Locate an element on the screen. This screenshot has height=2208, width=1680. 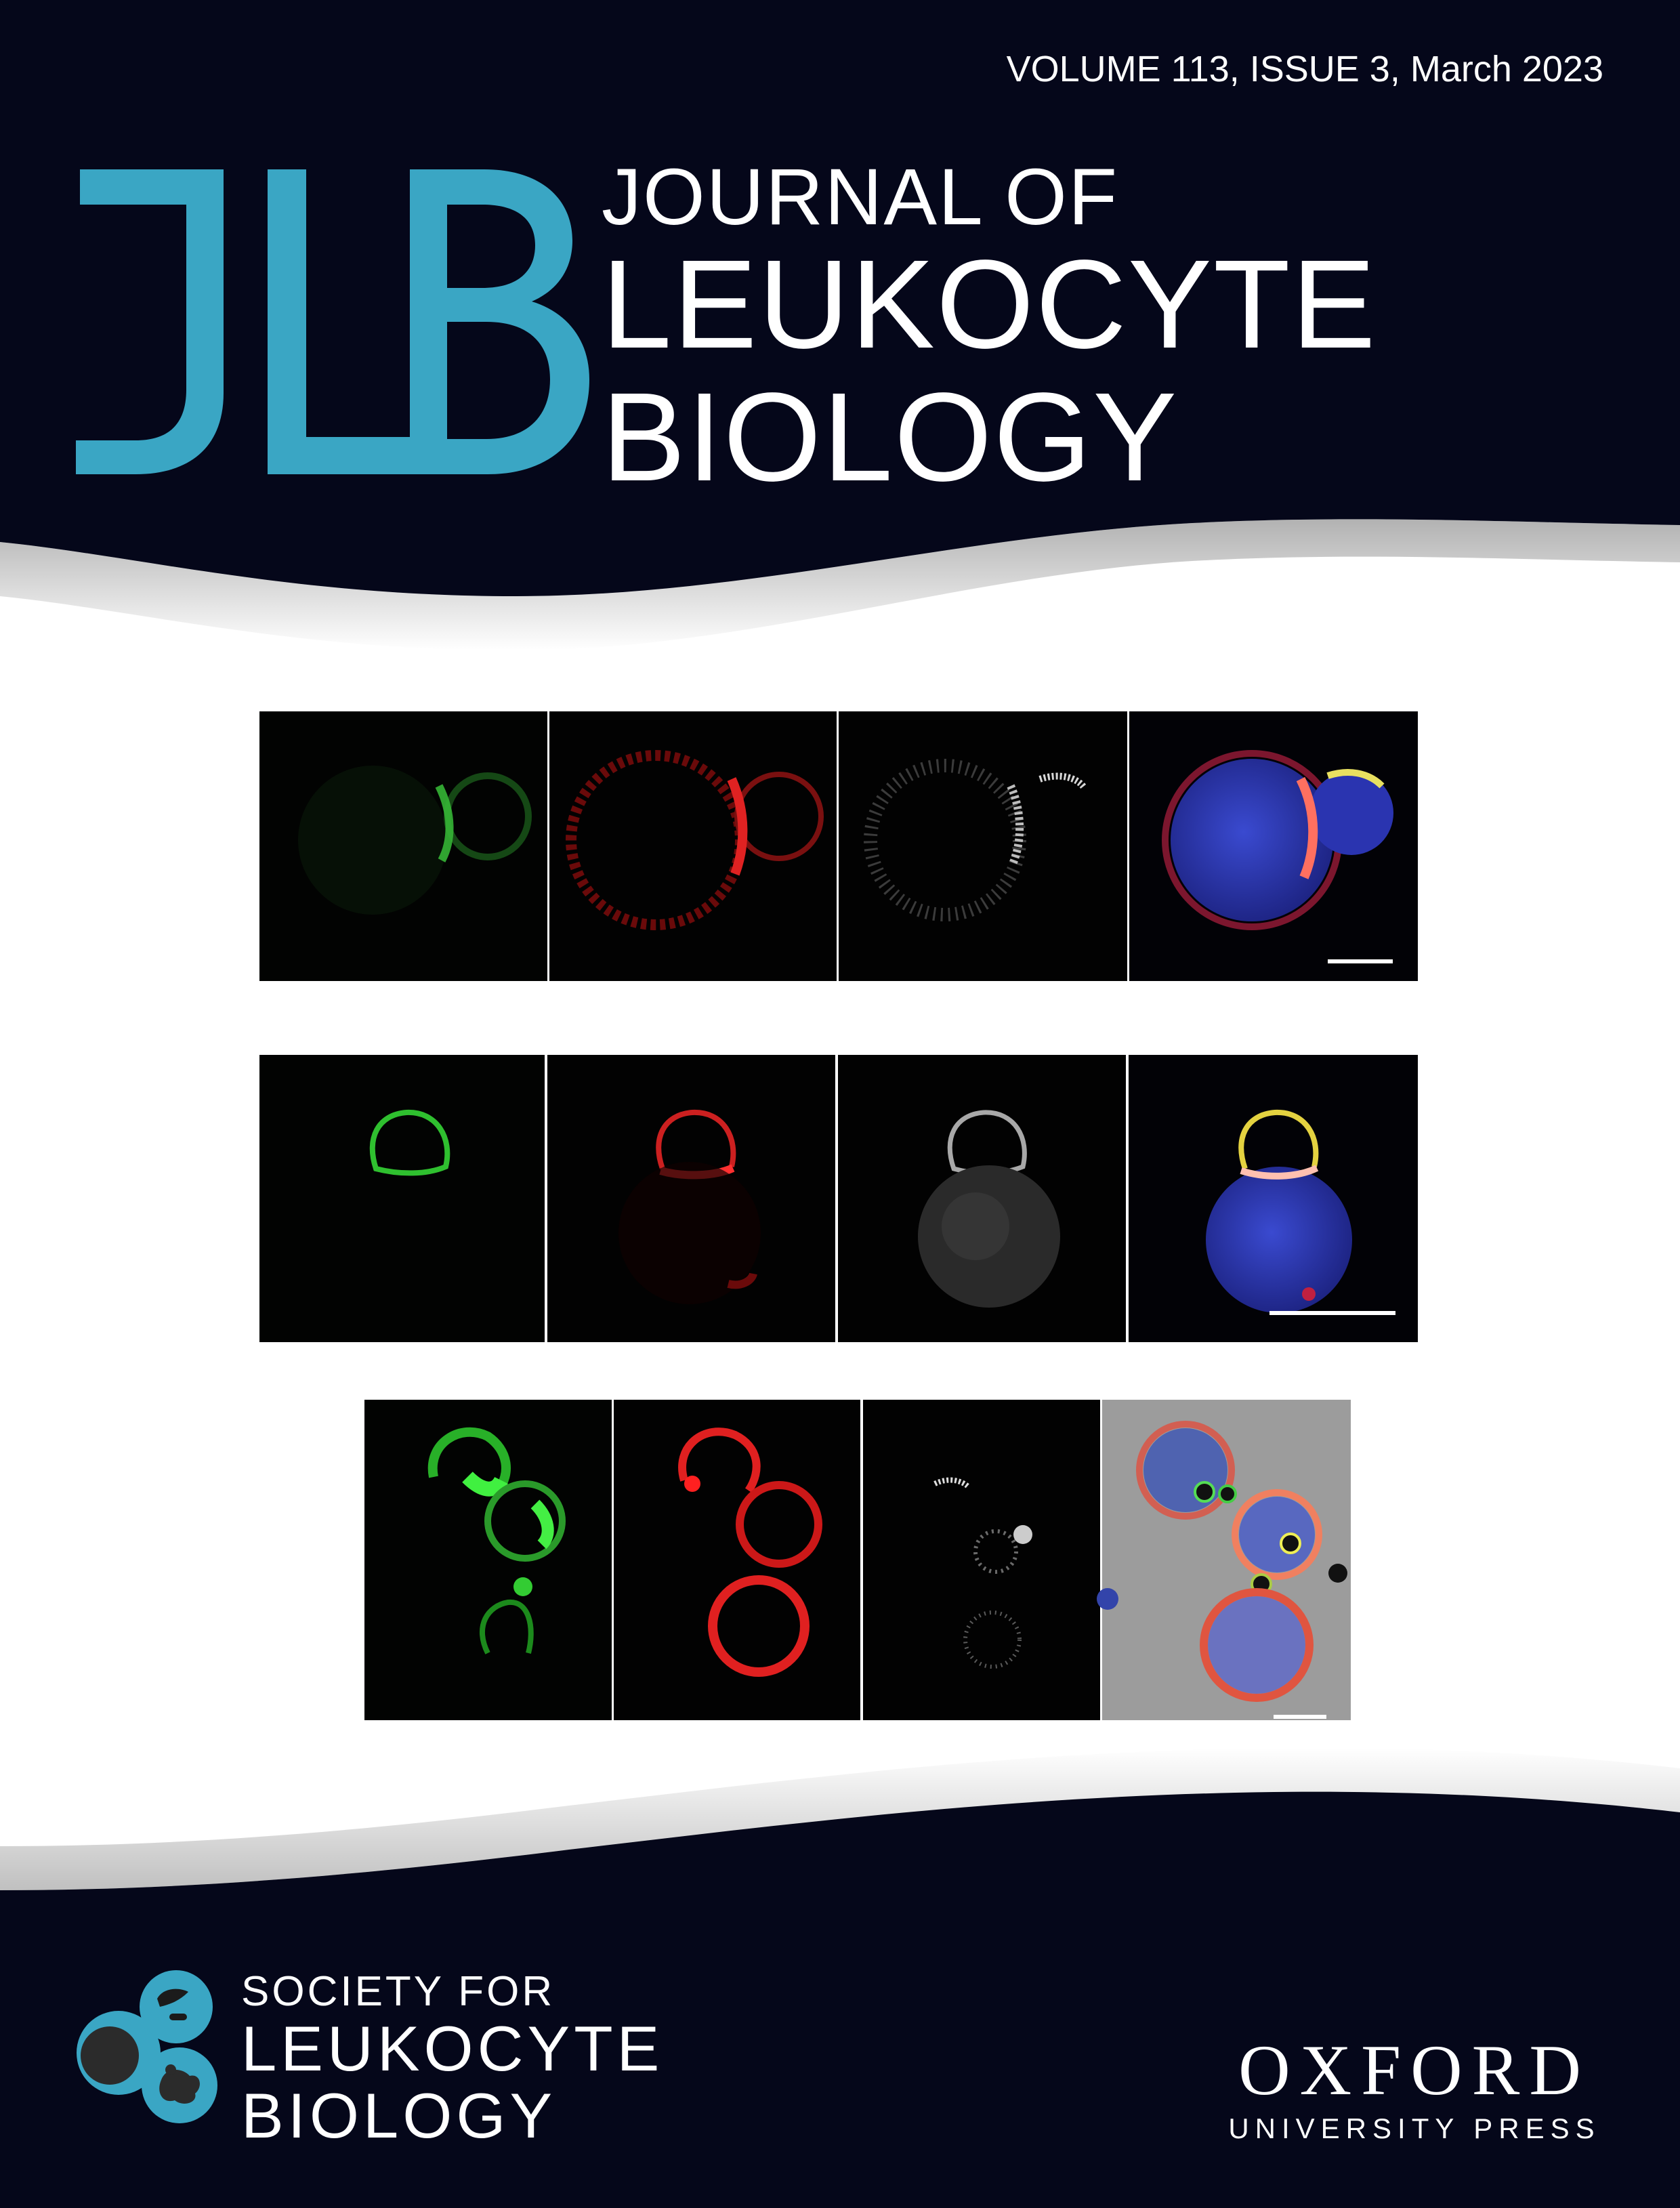
society-circles-logo is located at coordinates (147, 2046).